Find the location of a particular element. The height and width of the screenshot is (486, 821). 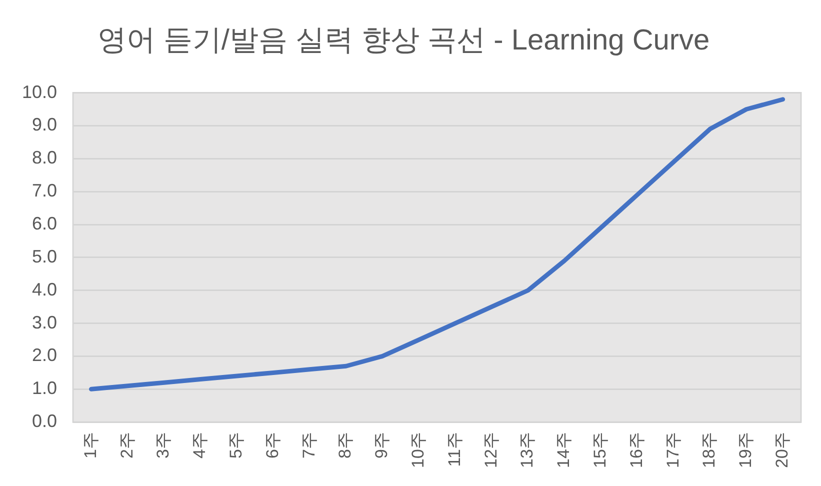

x-tick-label: 6주 is located at coordinates (272, 445).